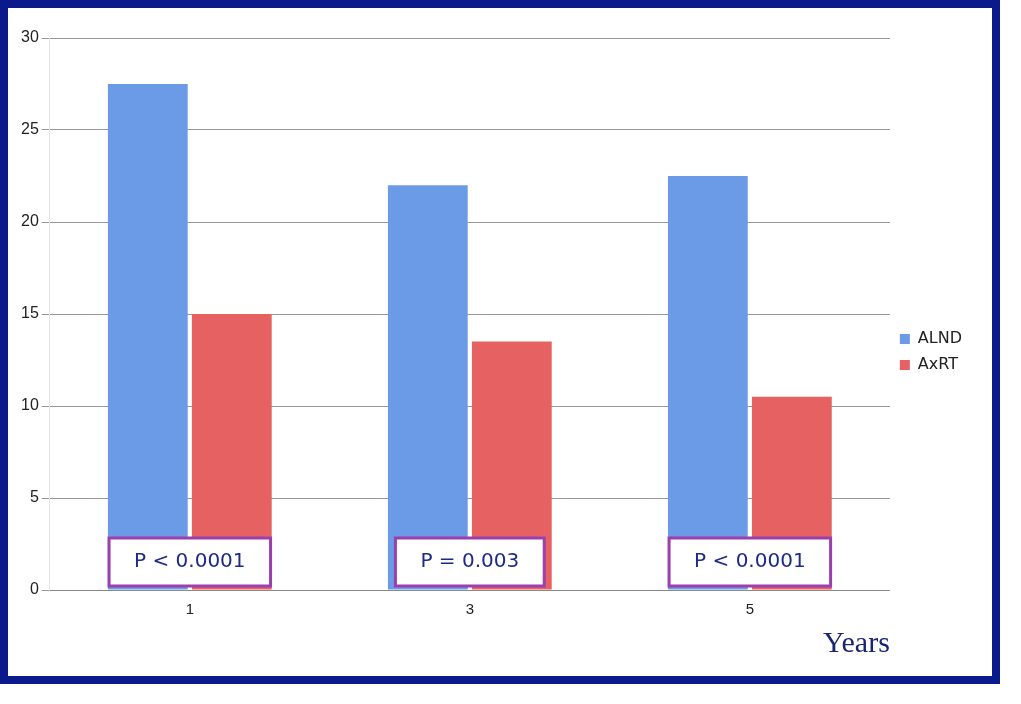 The image size is (1021, 704). I want to click on x-tick-label: 3, so click(469, 609).